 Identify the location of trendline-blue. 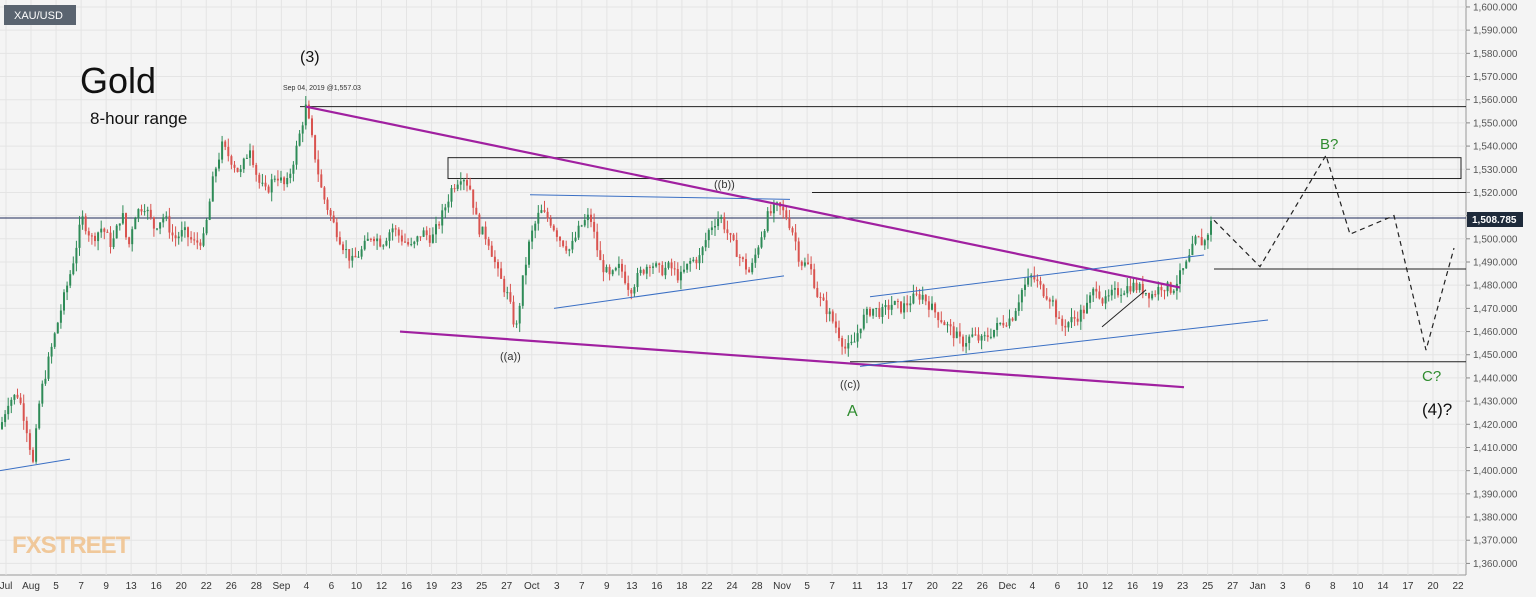
(660, 197).